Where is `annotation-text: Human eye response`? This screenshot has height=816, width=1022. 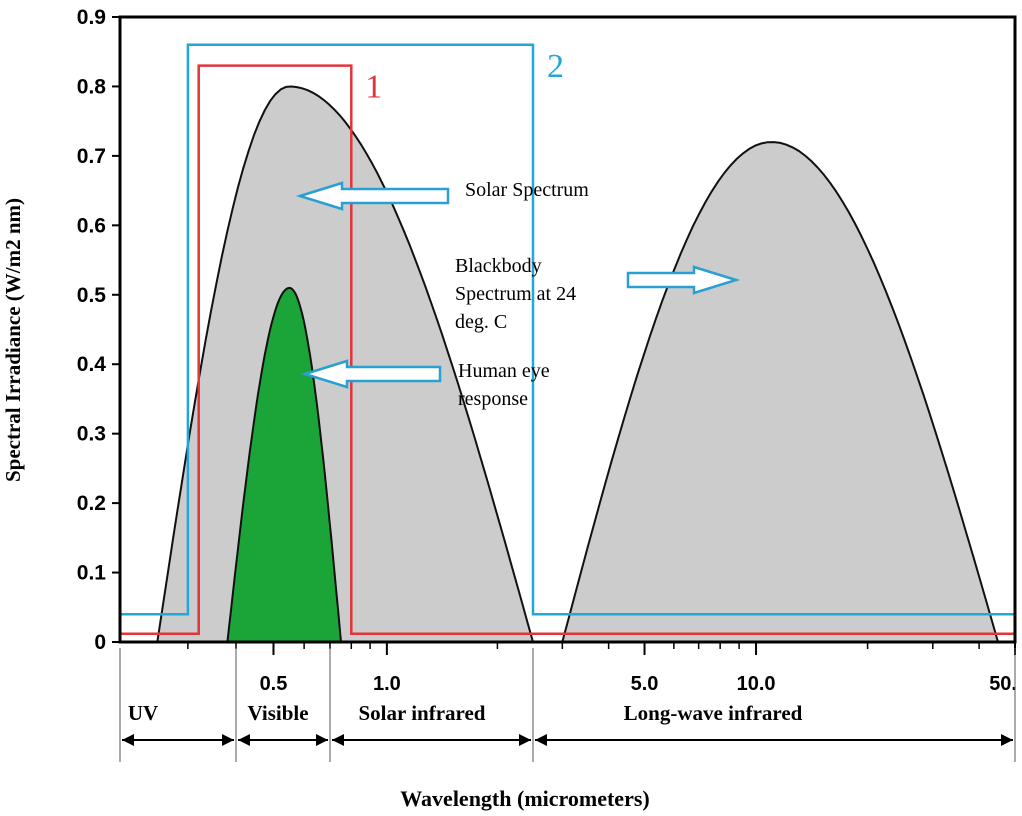
annotation-text: Human eye response is located at coordinates (504, 385).